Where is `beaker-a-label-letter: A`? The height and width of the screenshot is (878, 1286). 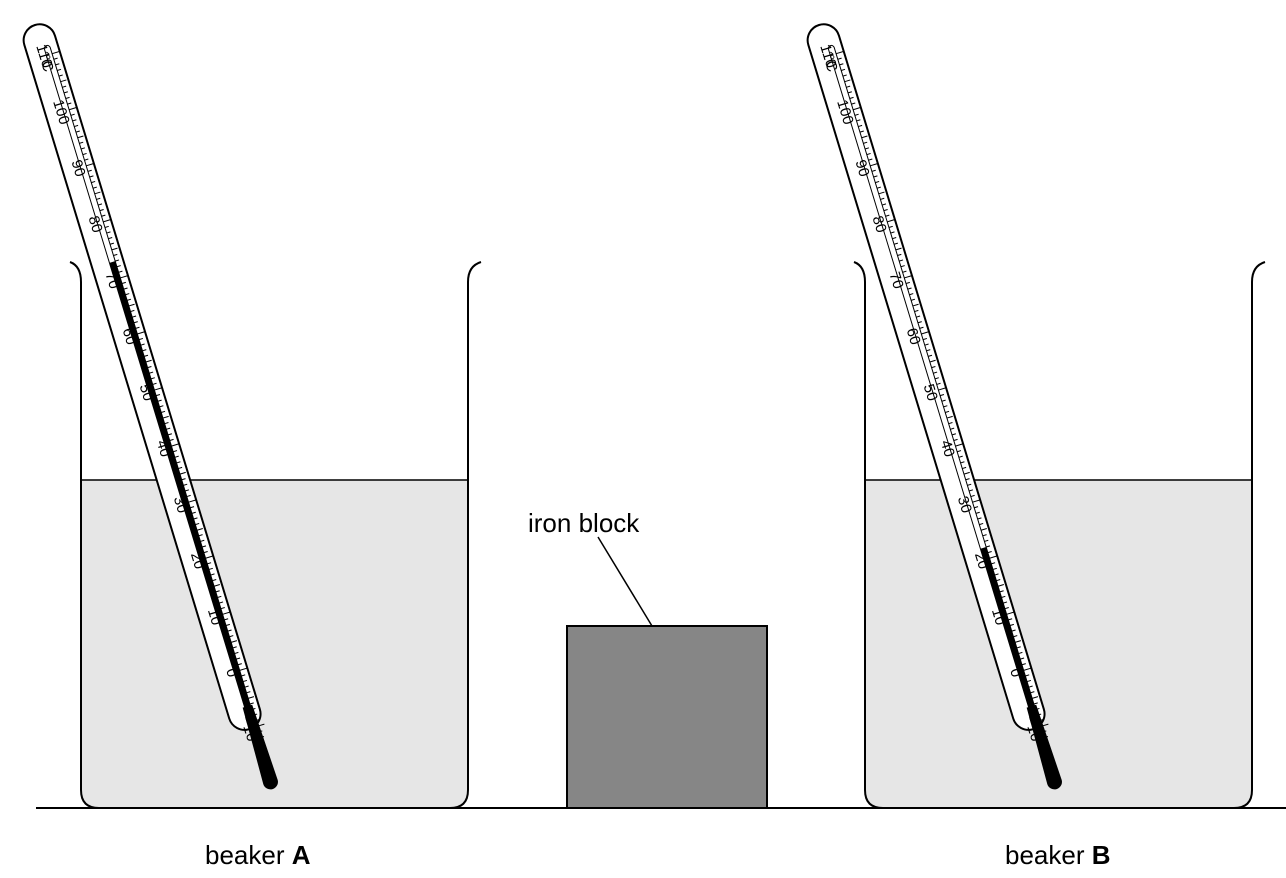 beaker-a-label-letter: A is located at coordinates (301, 855).